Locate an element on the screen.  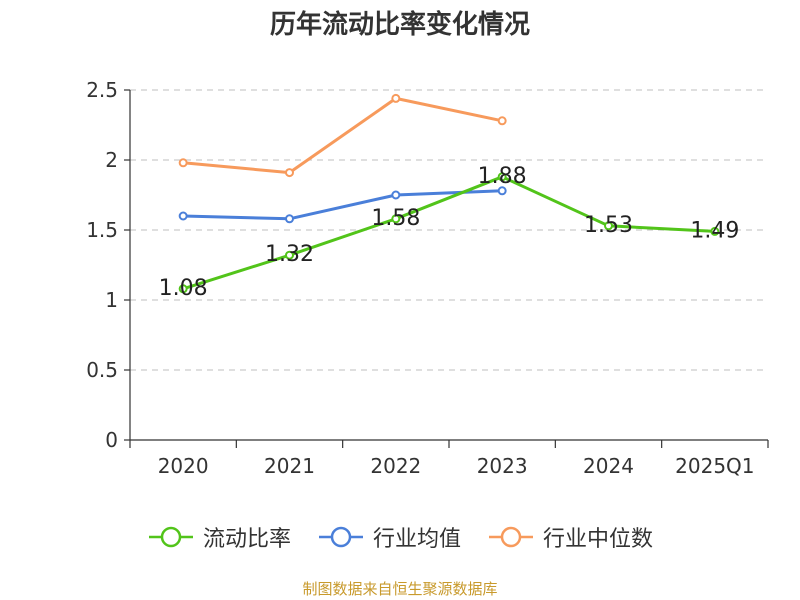
data-label: 1.08 is located at coordinates (183, 288).